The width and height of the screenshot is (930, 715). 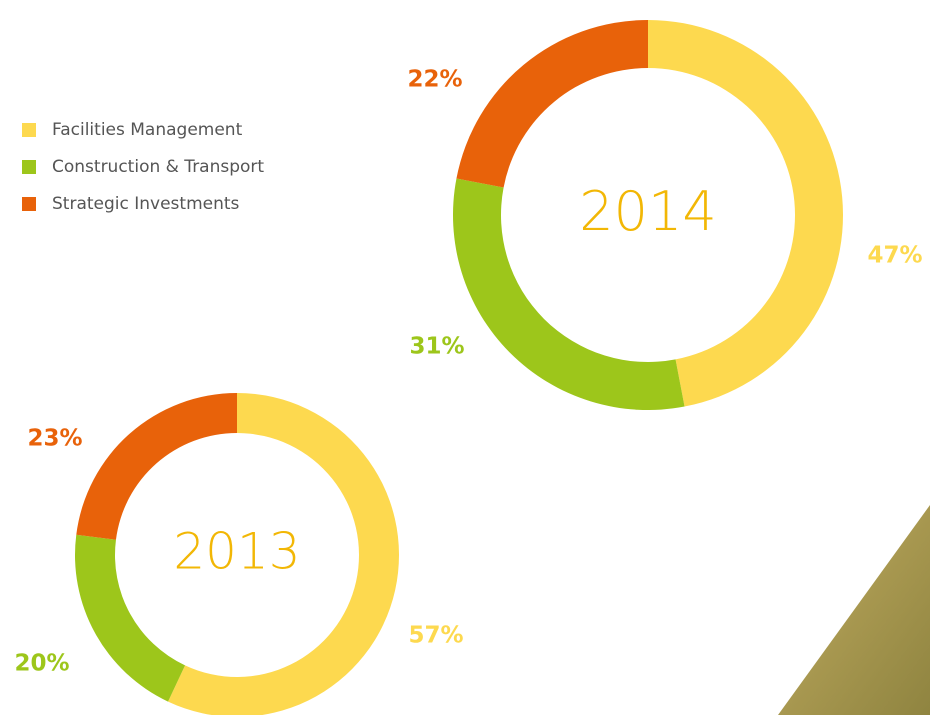 I want to click on background-photo, so click(x=854, y=610).